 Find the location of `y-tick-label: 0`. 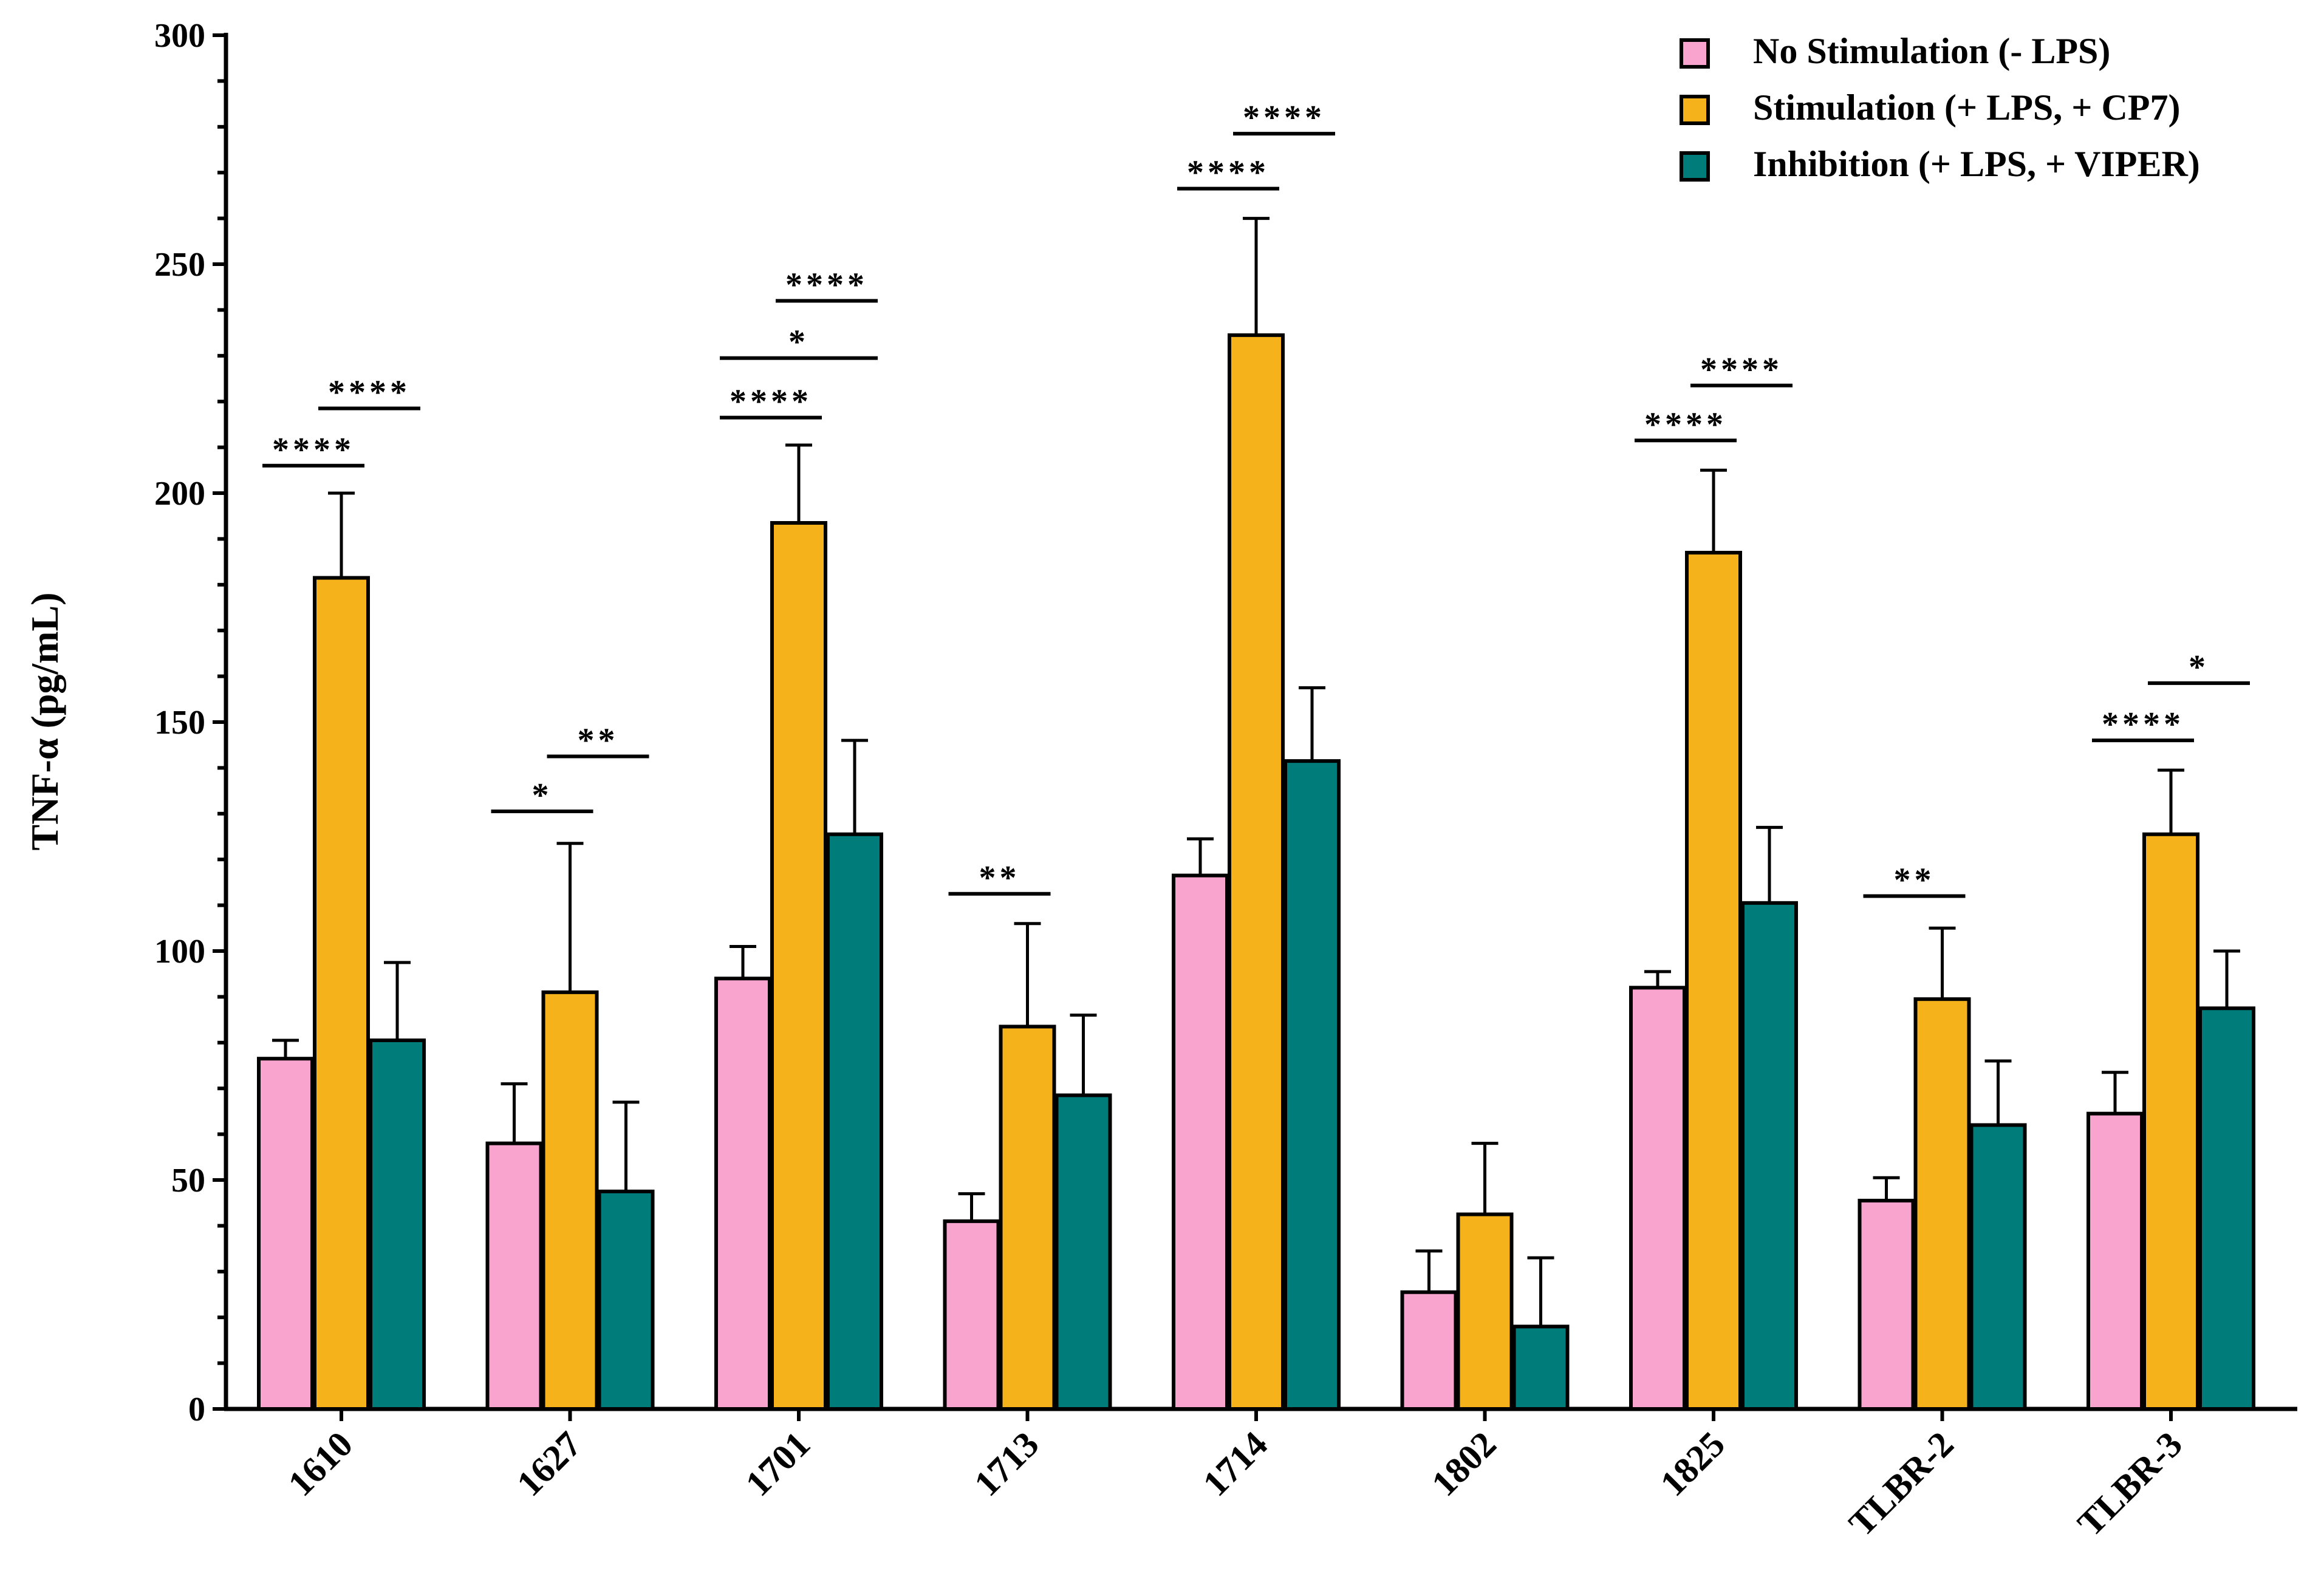

y-tick-label: 0 is located at coordinates (196, 1409).